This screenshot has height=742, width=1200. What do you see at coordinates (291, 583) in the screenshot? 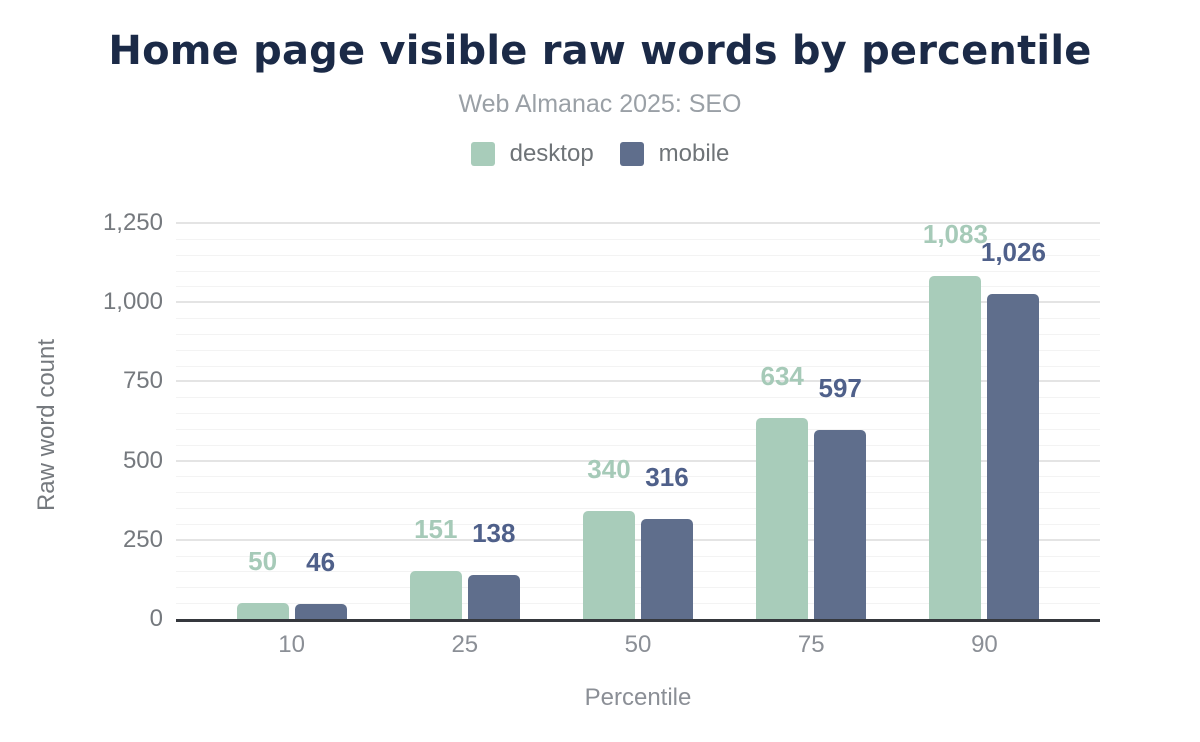
I see `bar-pair: 50 46` at bounding box center [291, 583].